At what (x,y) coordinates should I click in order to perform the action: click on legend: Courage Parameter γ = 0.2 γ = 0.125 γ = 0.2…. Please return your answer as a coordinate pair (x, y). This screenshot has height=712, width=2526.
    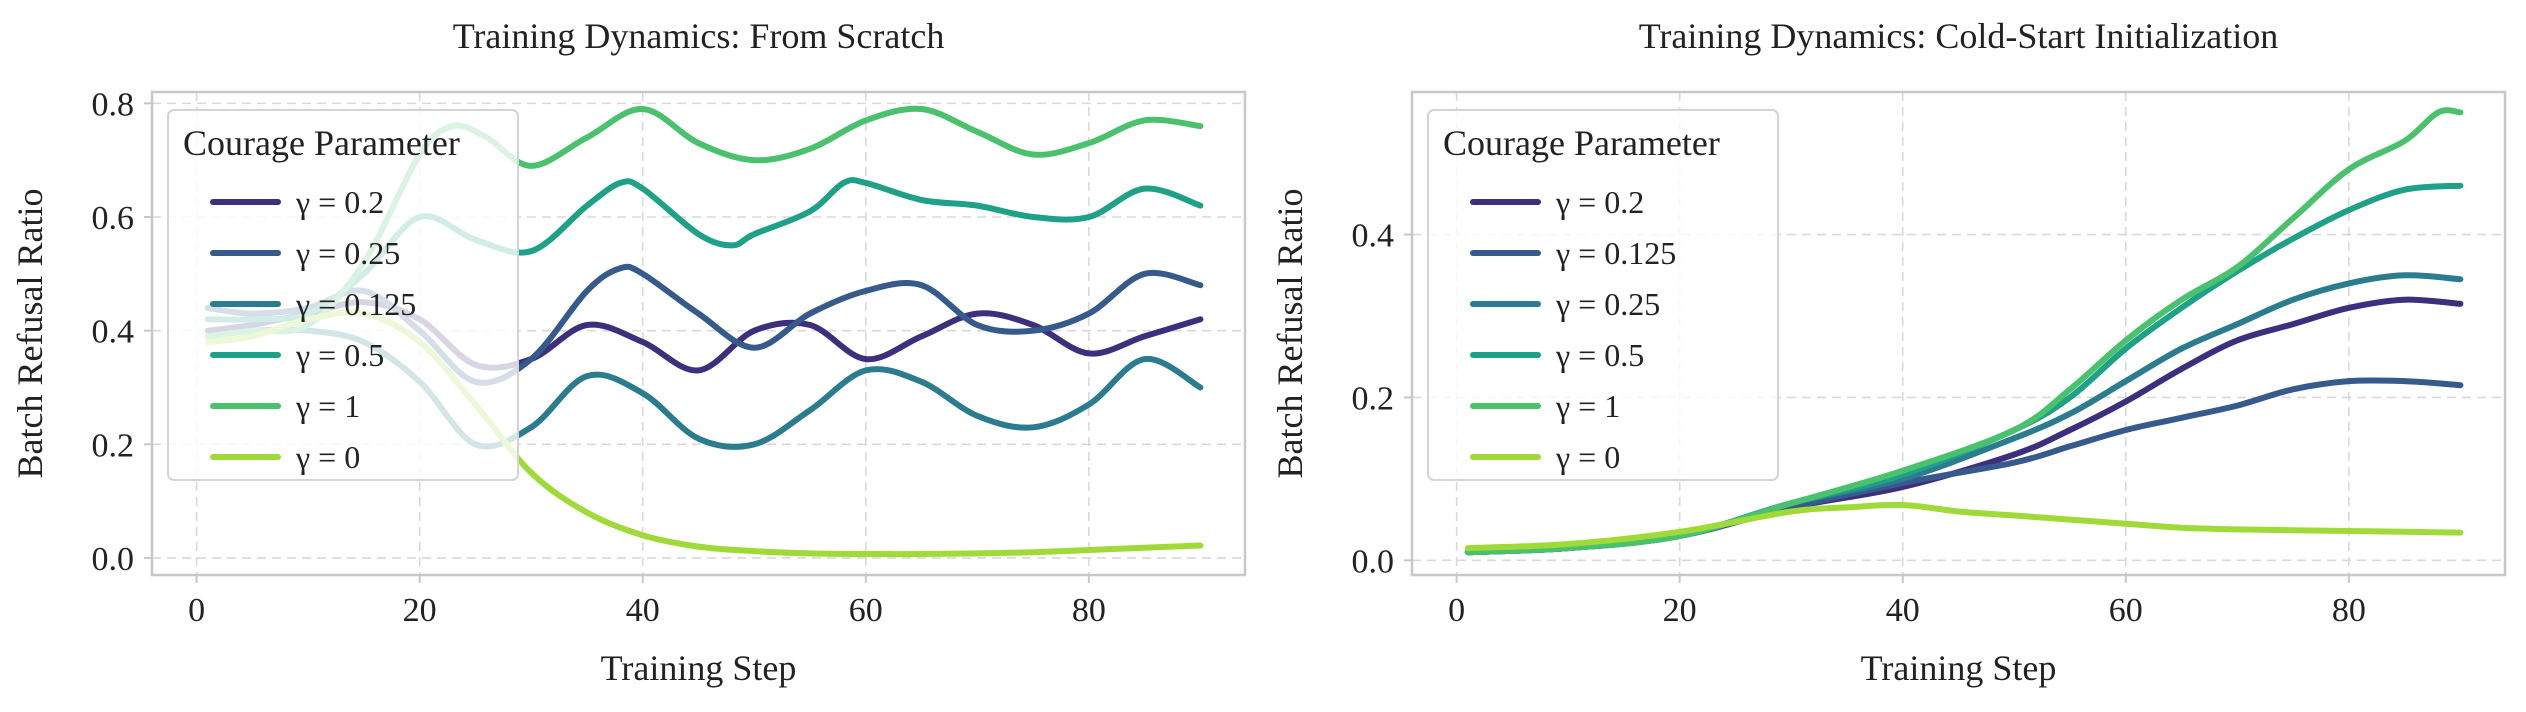
    Looking at the image, I should click on (1603, 295).